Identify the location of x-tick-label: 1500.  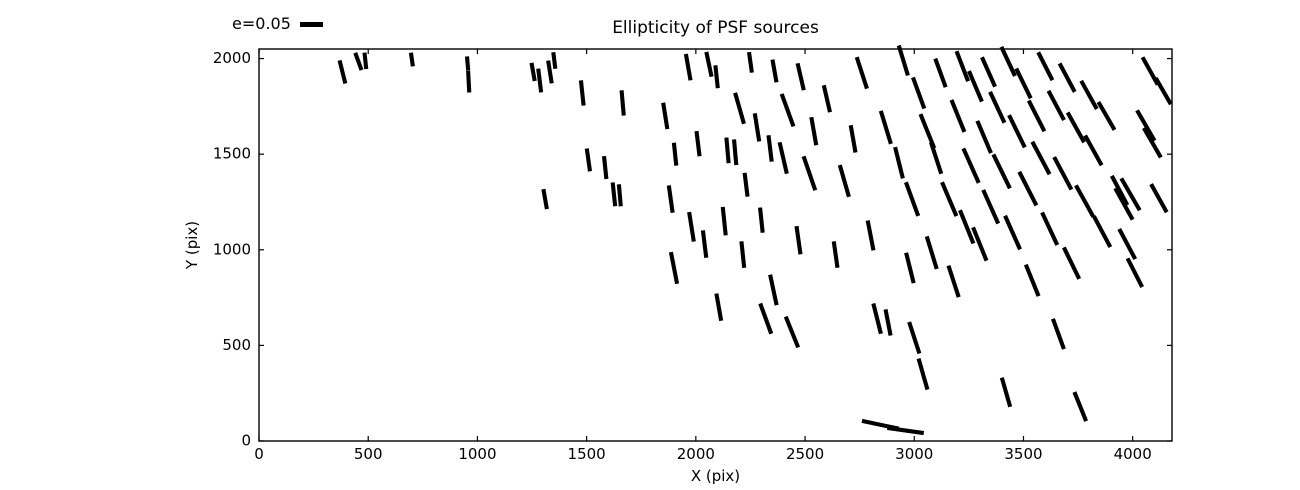
(587, 454).